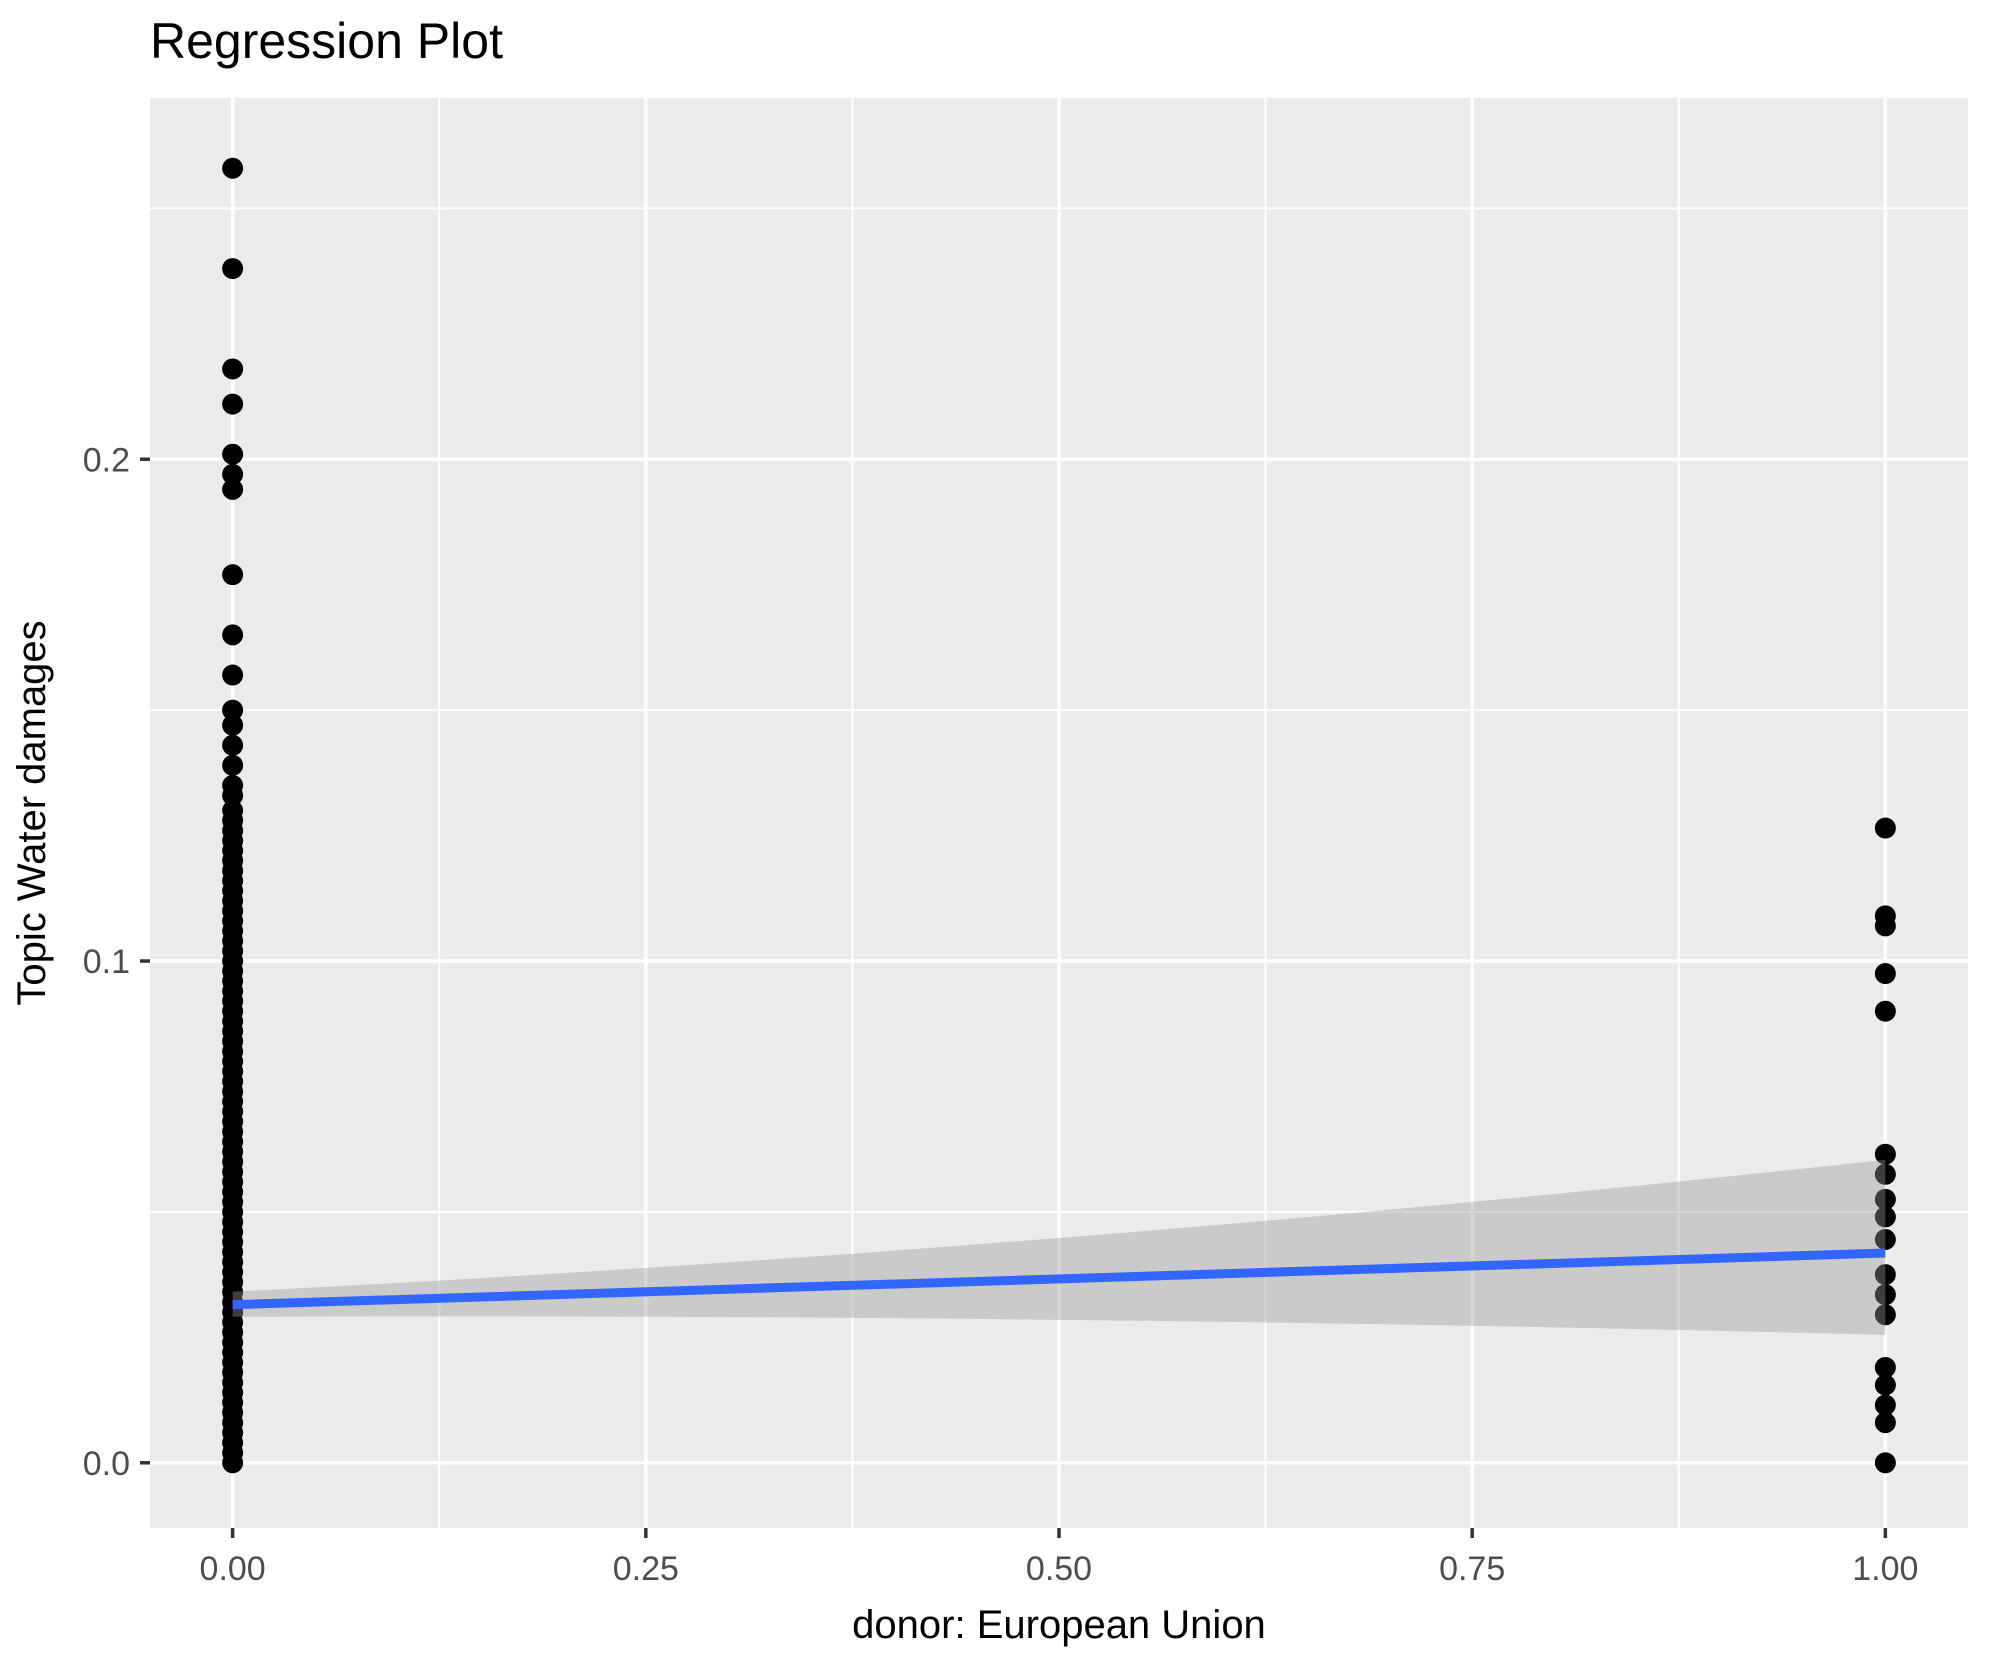 This screenshot has width=1990, height=1665. Describe the element at coordinates (1059, 1569) in the screenshot. I see `x-tick-label: 0.50` at that location.